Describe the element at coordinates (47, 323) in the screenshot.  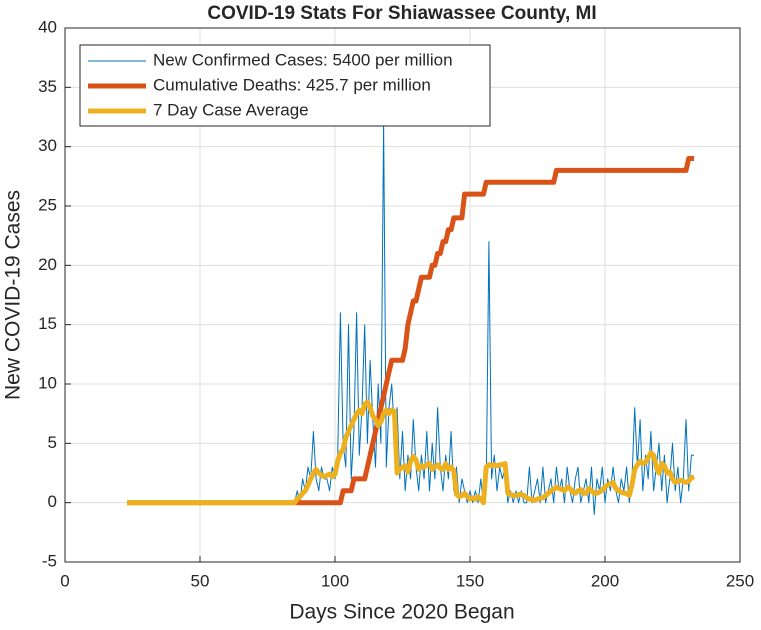
I see `y-tick-label: 15` at that location.